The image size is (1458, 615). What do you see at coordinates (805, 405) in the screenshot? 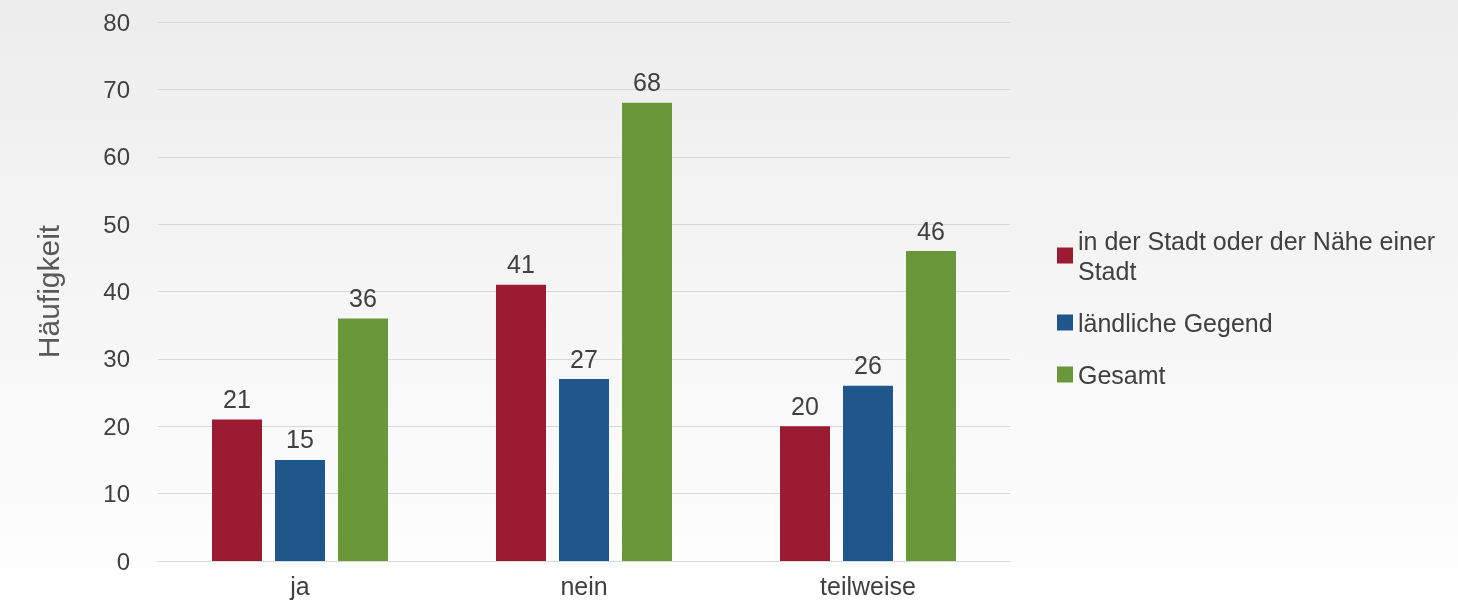
I see `data-label: 20` at bounding box center [805, 405].